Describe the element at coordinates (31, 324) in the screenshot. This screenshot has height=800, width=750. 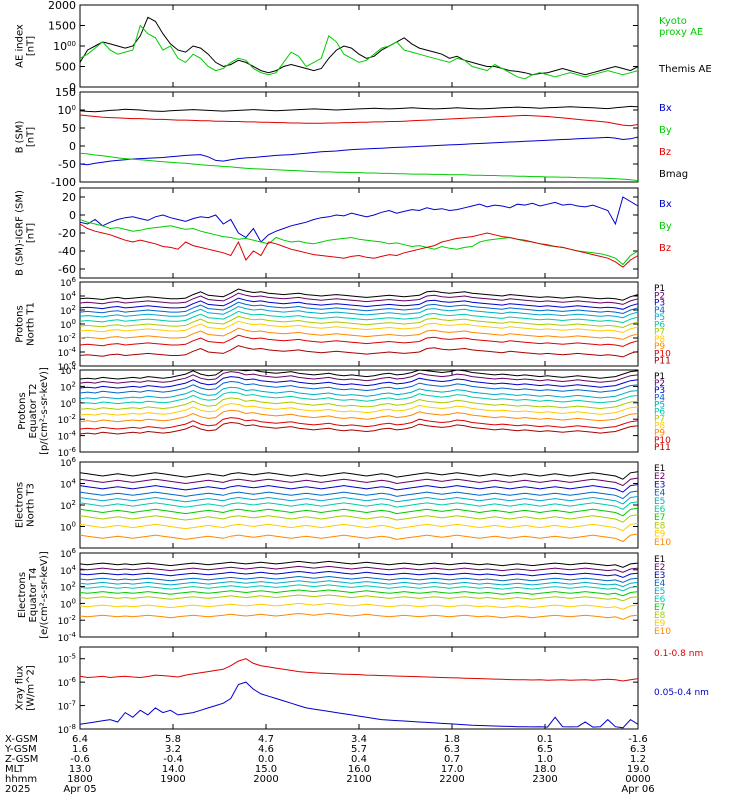
I see `y-axis-label: North T1` at that location.